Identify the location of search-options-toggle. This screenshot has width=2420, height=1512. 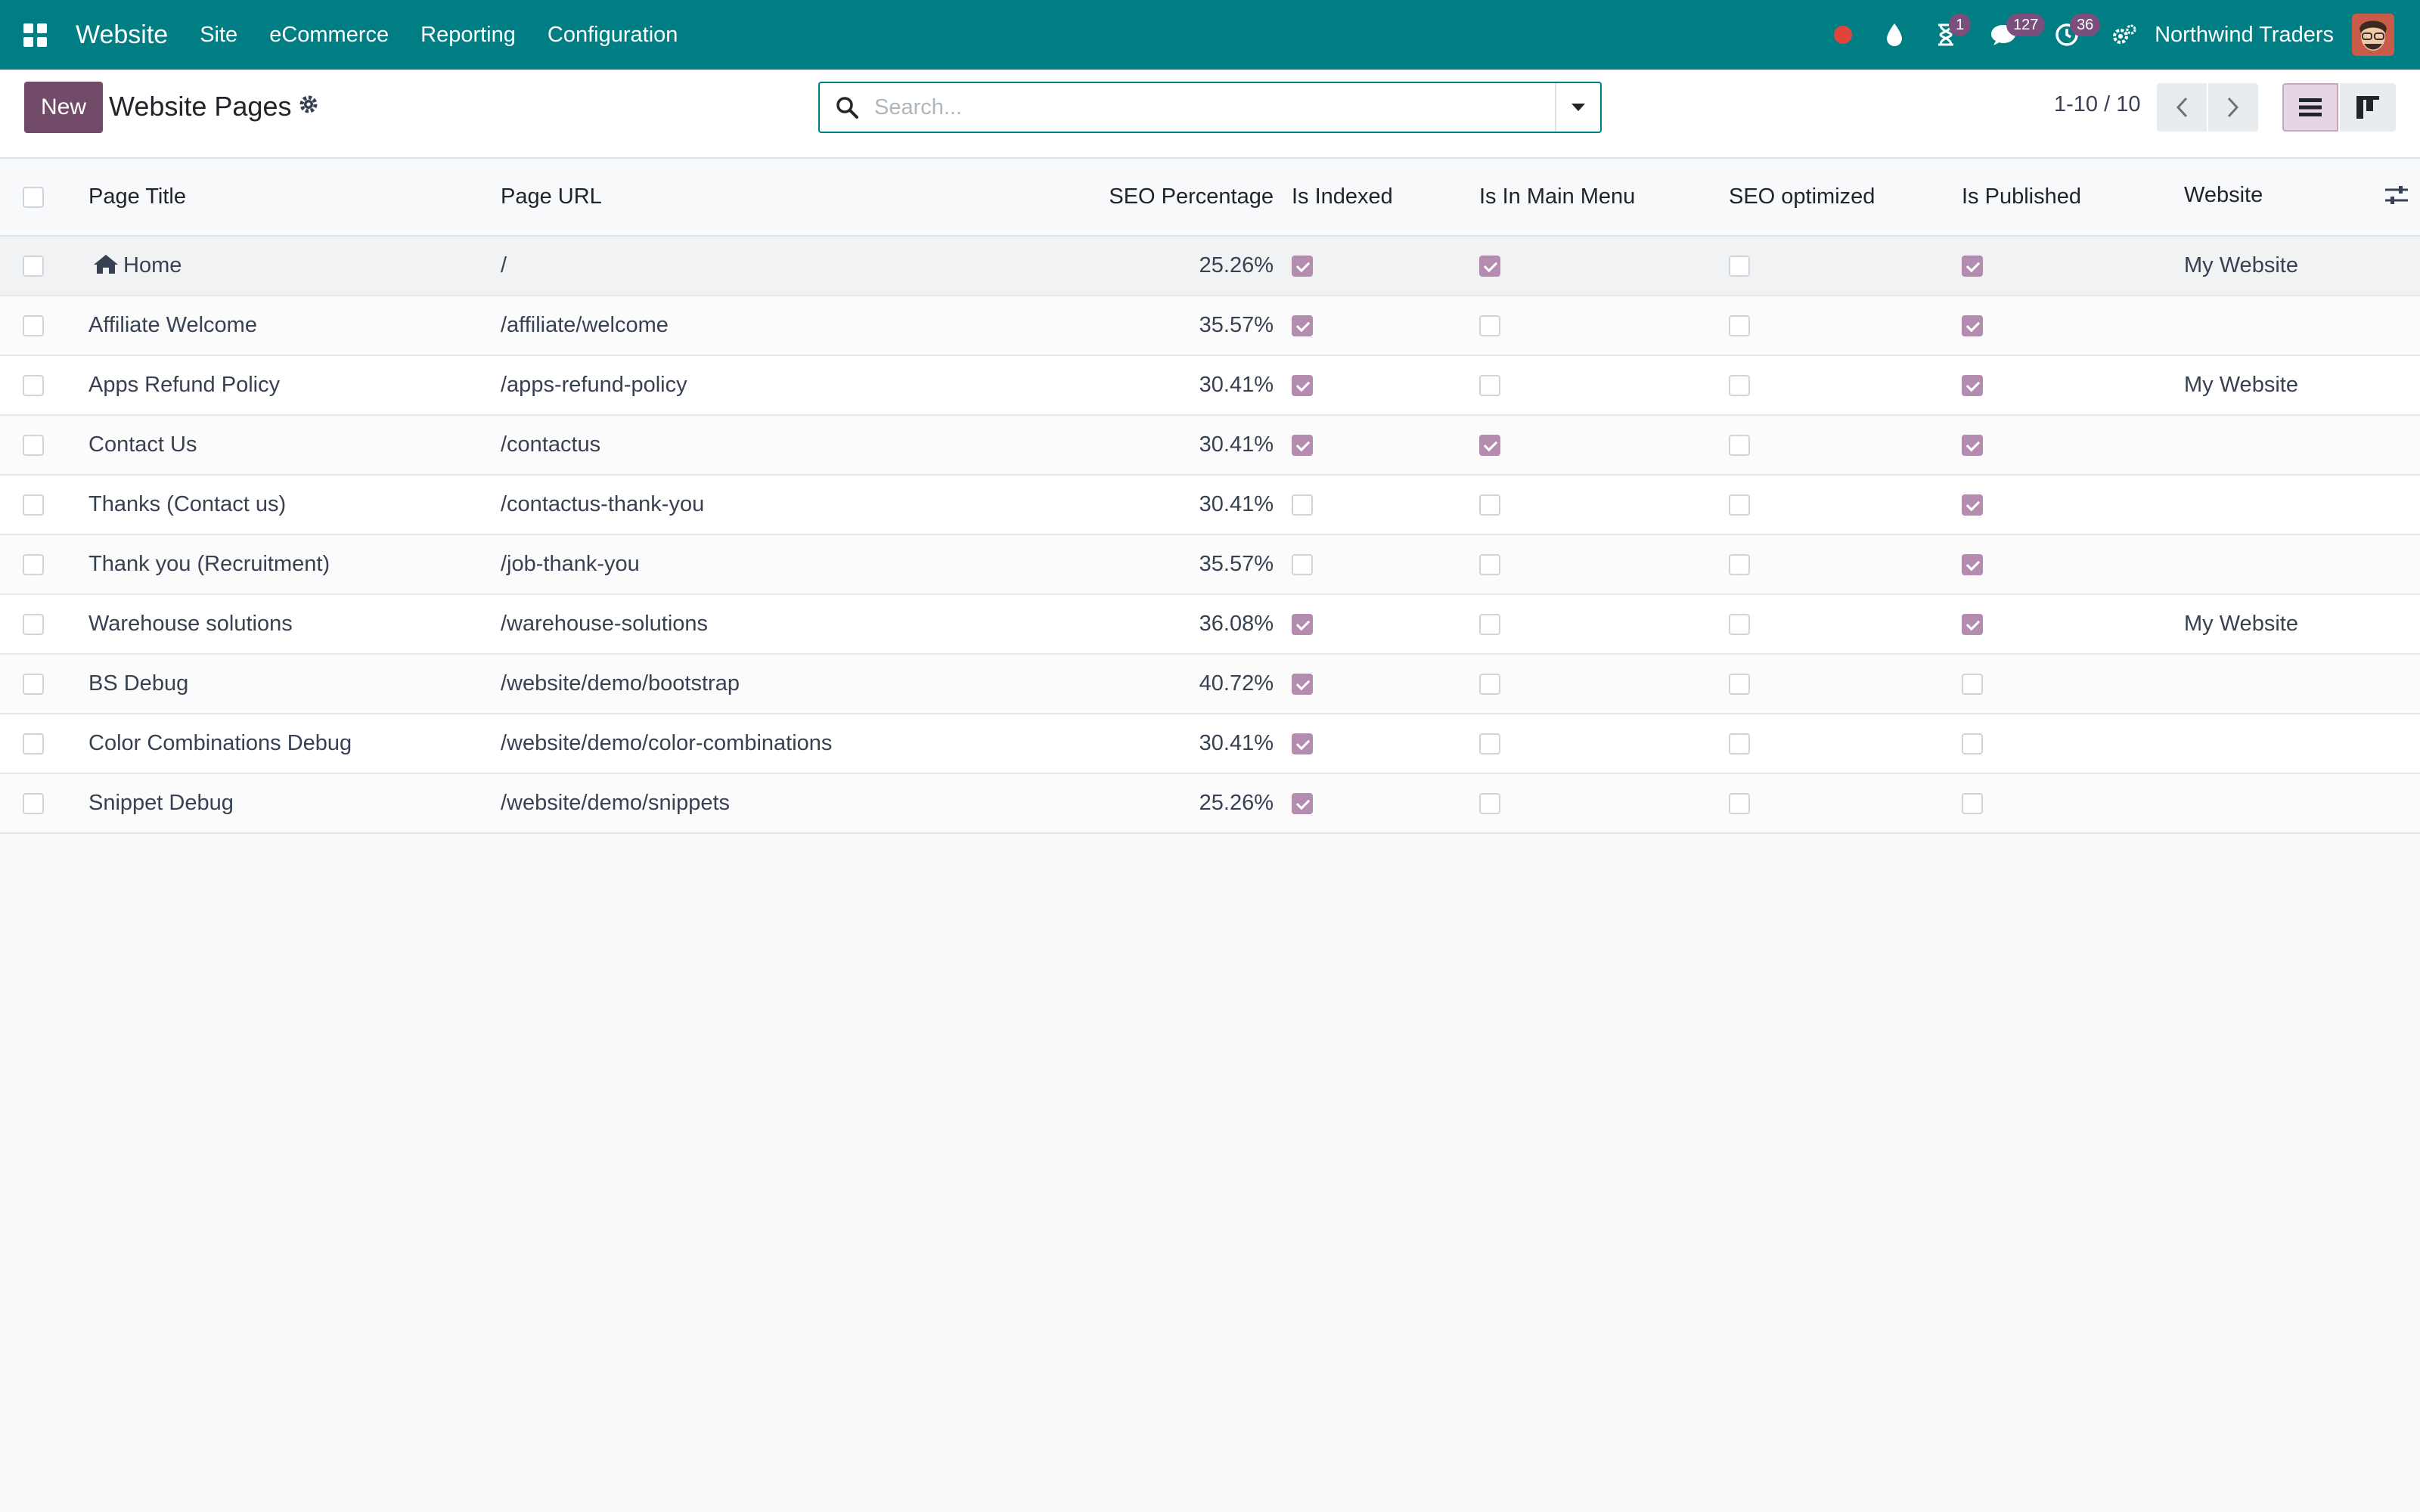
(1577, 107).